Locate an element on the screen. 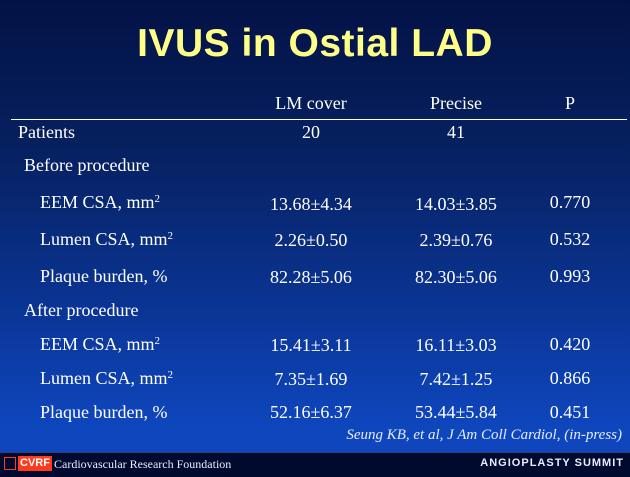  row-label-lumen-csa-after: Lumen CSA, mm2 is located at coordinates (107, 378).